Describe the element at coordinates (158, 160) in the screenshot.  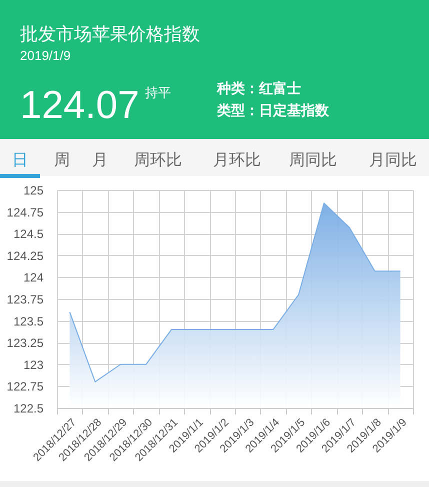
I see `text: 周环比` at that location.